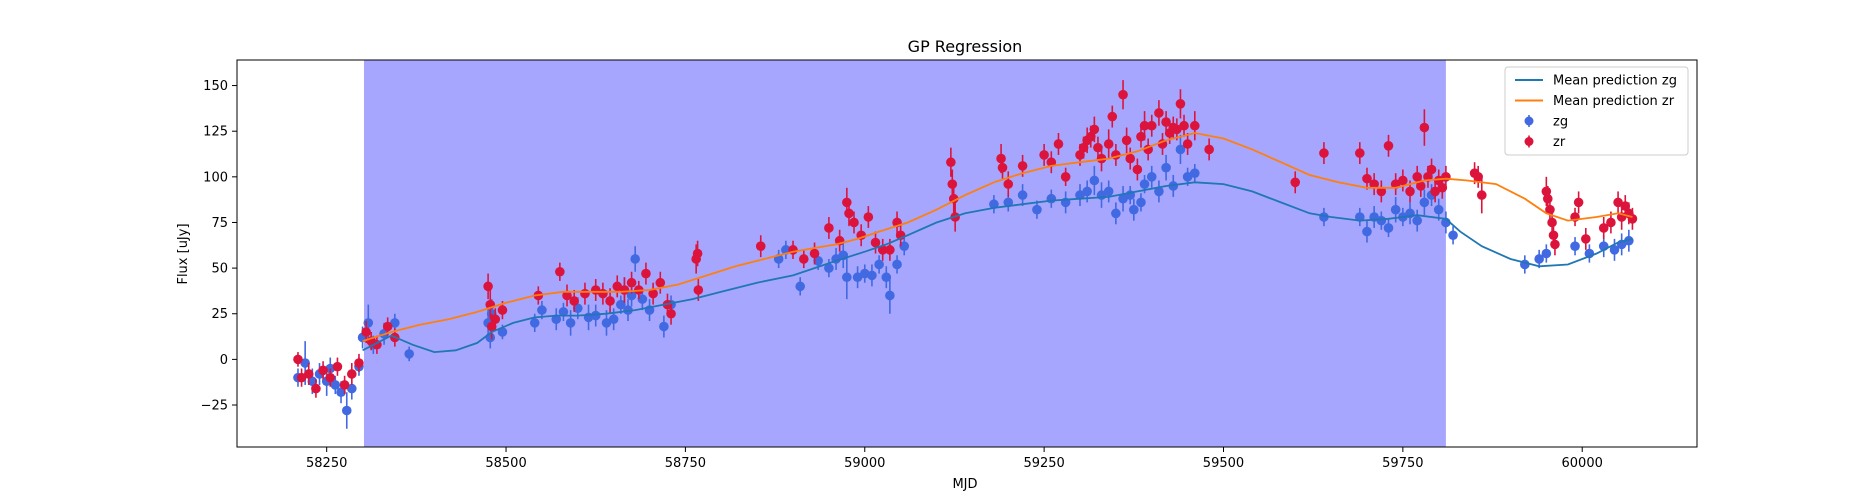 Image resolution: width=1875 pixels, height=500 pixels. Describe the element at coordinates (215, 132) in the screenshot. I see `y-tick-label: 125` at that location.